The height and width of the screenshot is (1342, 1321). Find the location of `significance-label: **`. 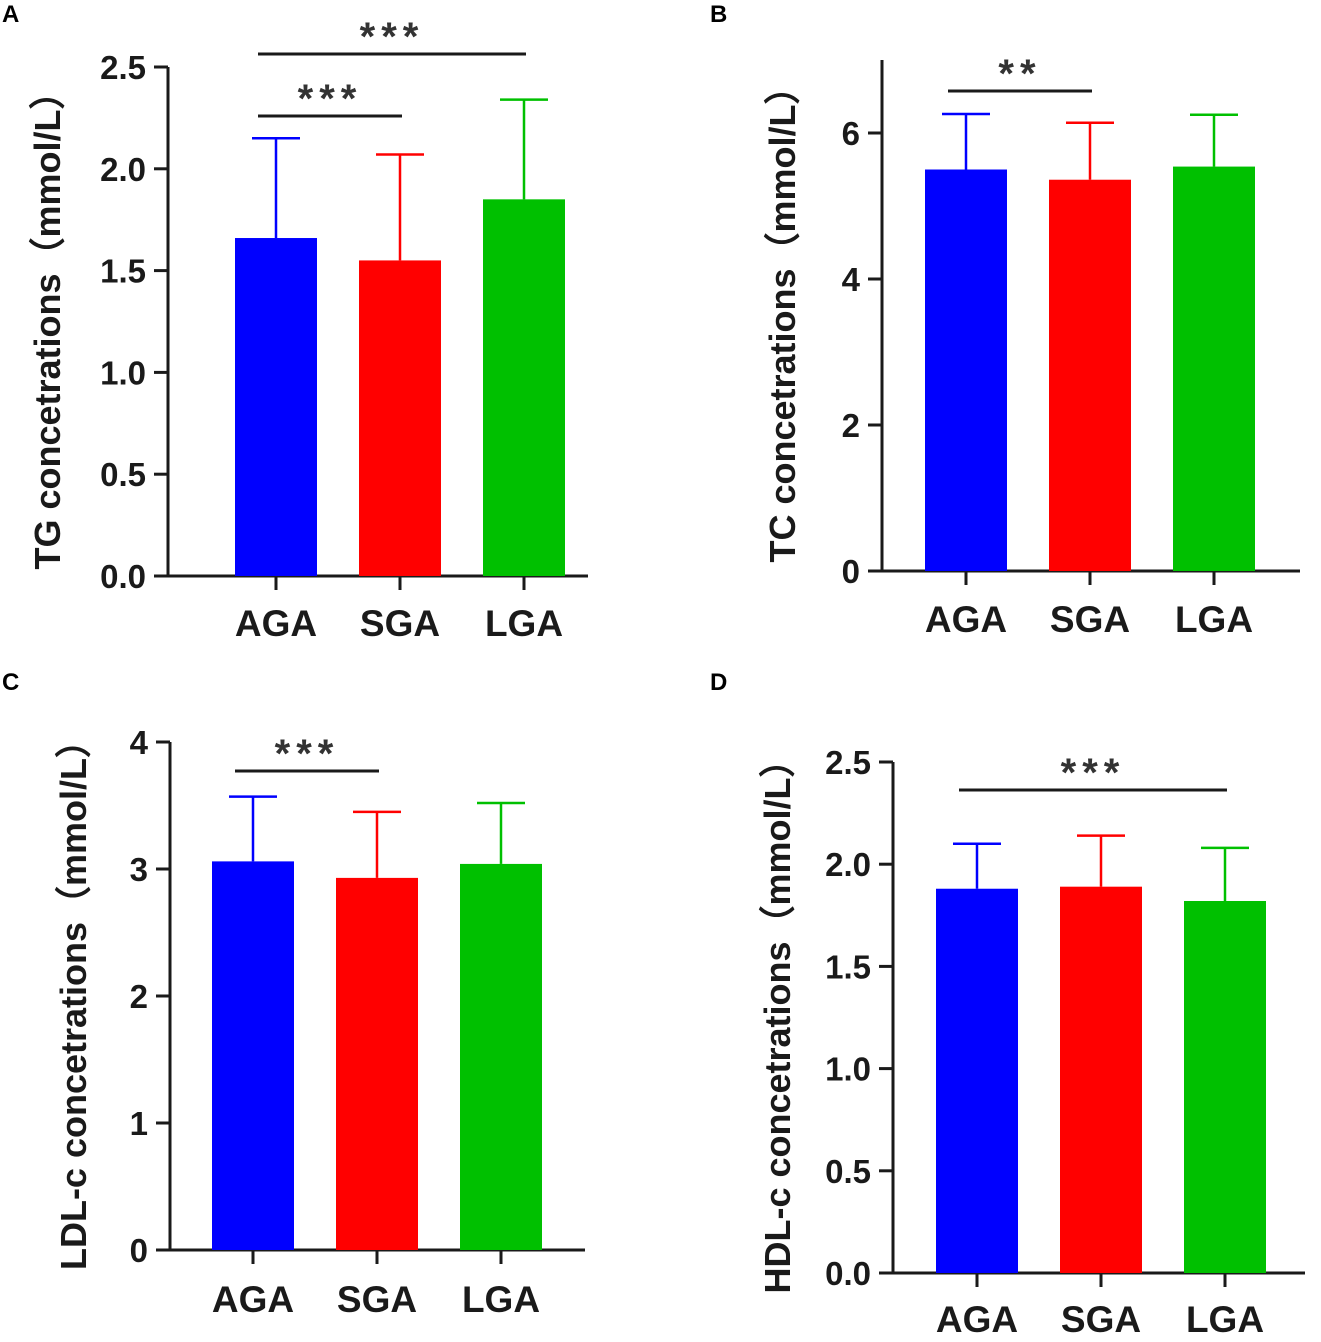

significance-label: ** is located at coordinates (1019, 74).